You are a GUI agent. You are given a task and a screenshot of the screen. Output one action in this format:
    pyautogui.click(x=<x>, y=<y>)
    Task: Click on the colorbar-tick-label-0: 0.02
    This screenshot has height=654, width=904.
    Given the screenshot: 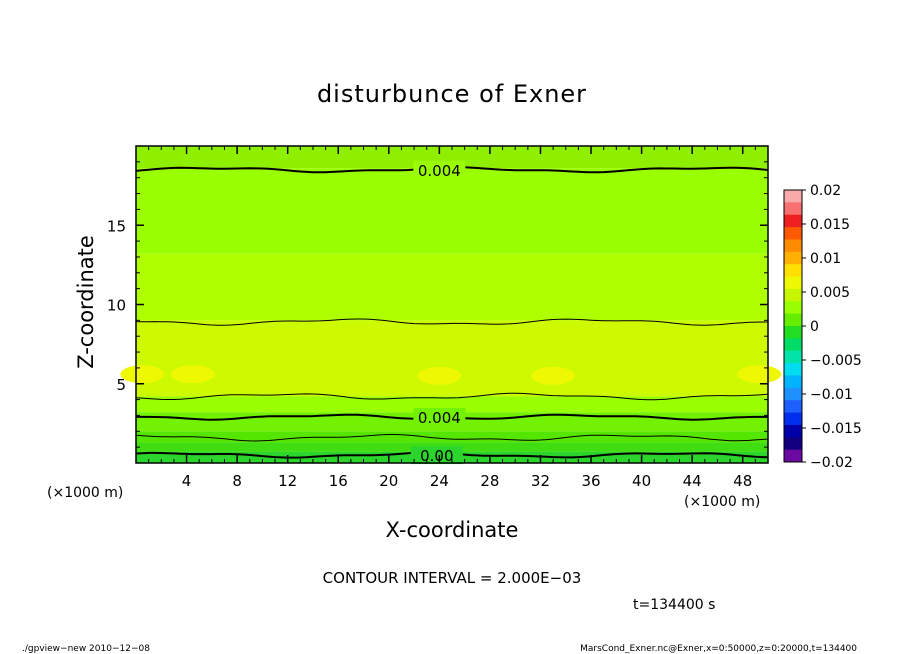 What is the action you would take?
    pyautogui.click(x=825, y=191)
    